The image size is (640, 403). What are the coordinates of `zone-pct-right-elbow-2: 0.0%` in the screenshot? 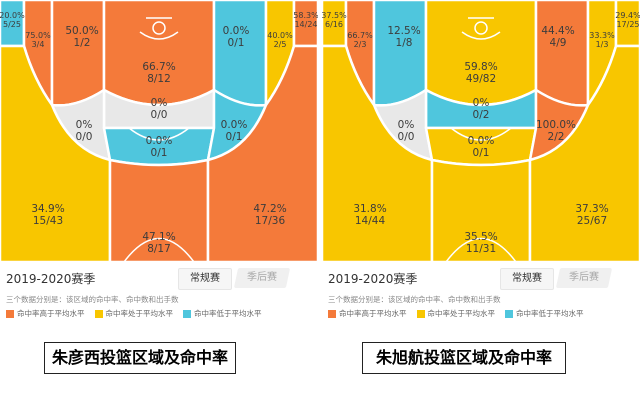 It's located at (234, 125).